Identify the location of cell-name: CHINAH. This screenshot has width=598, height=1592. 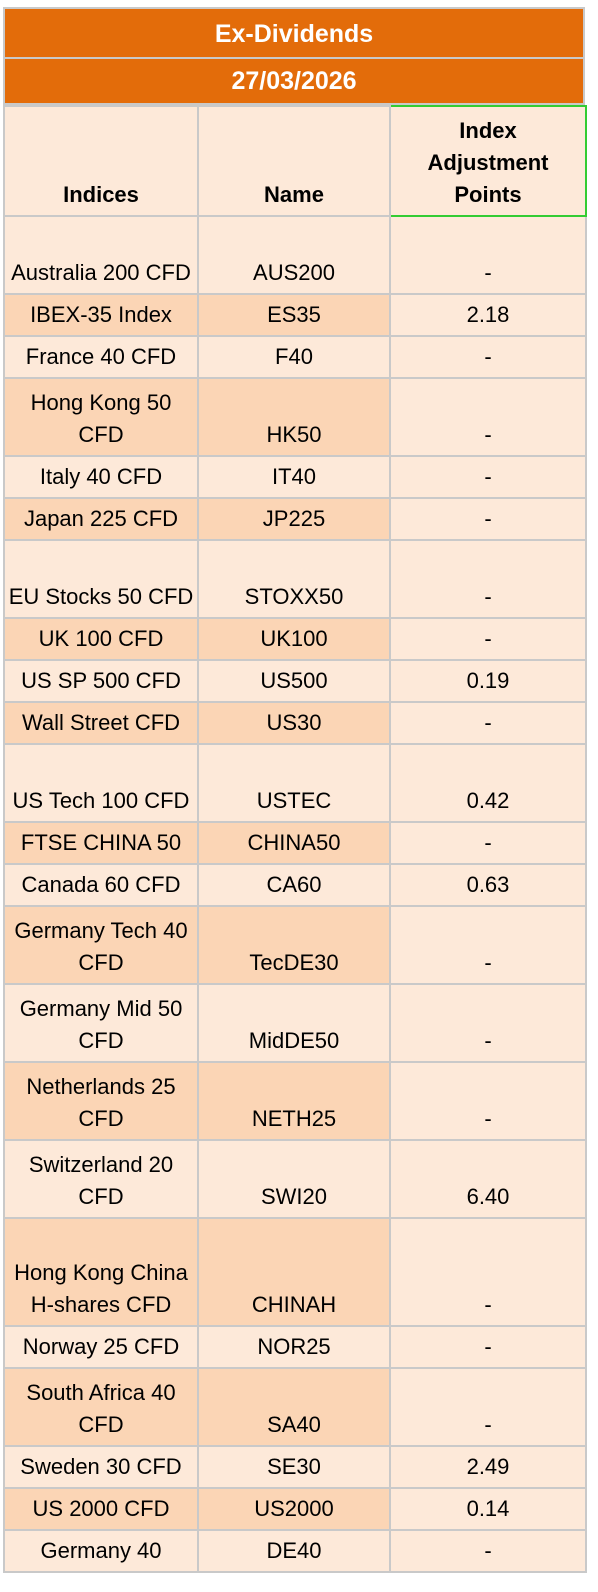
(294, 1272).